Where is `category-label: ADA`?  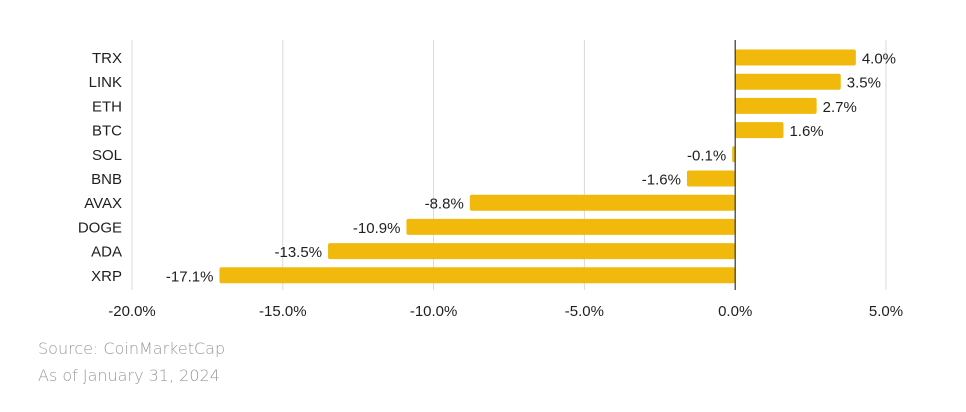 category-label: ADA is located at coordinates (106, 252).